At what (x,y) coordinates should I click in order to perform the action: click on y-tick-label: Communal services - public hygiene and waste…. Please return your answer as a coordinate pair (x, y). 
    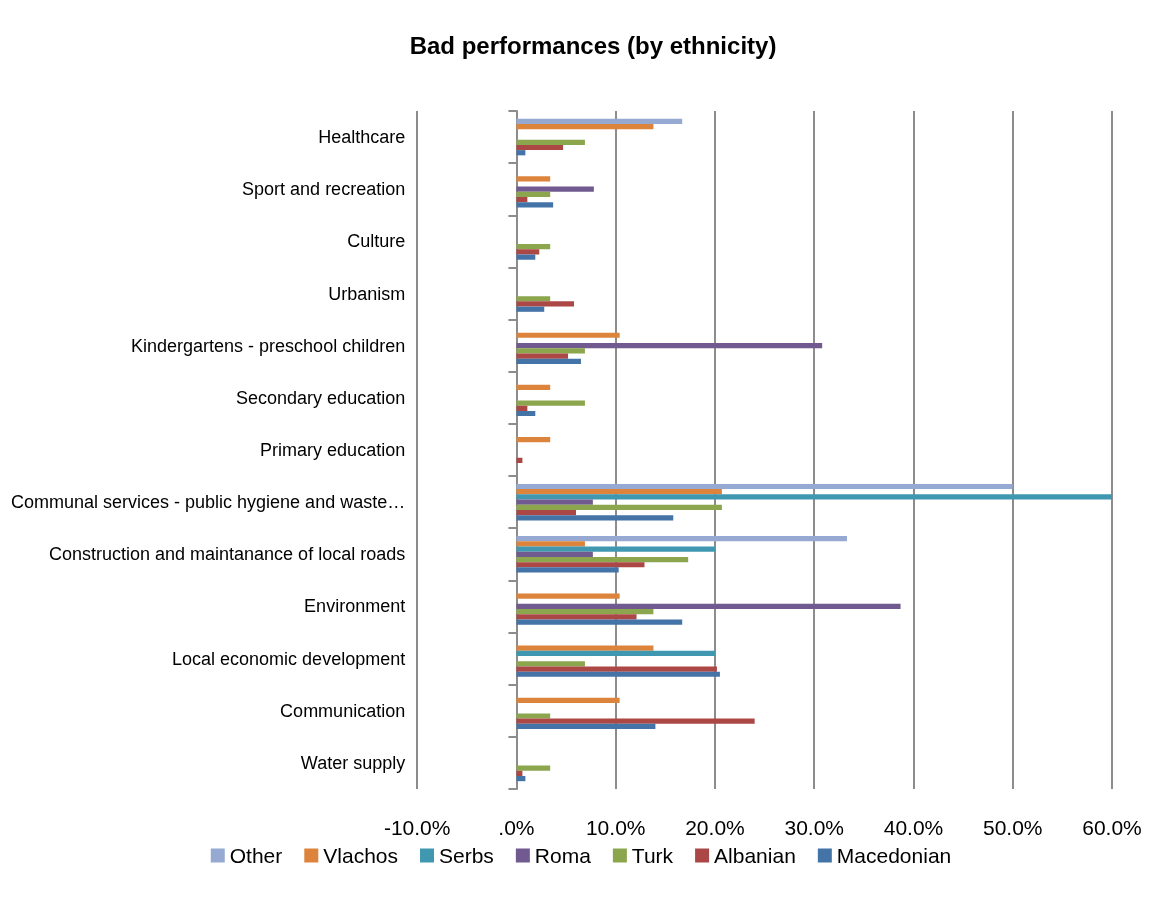
    Looking at the image, I should click on (208, 502).